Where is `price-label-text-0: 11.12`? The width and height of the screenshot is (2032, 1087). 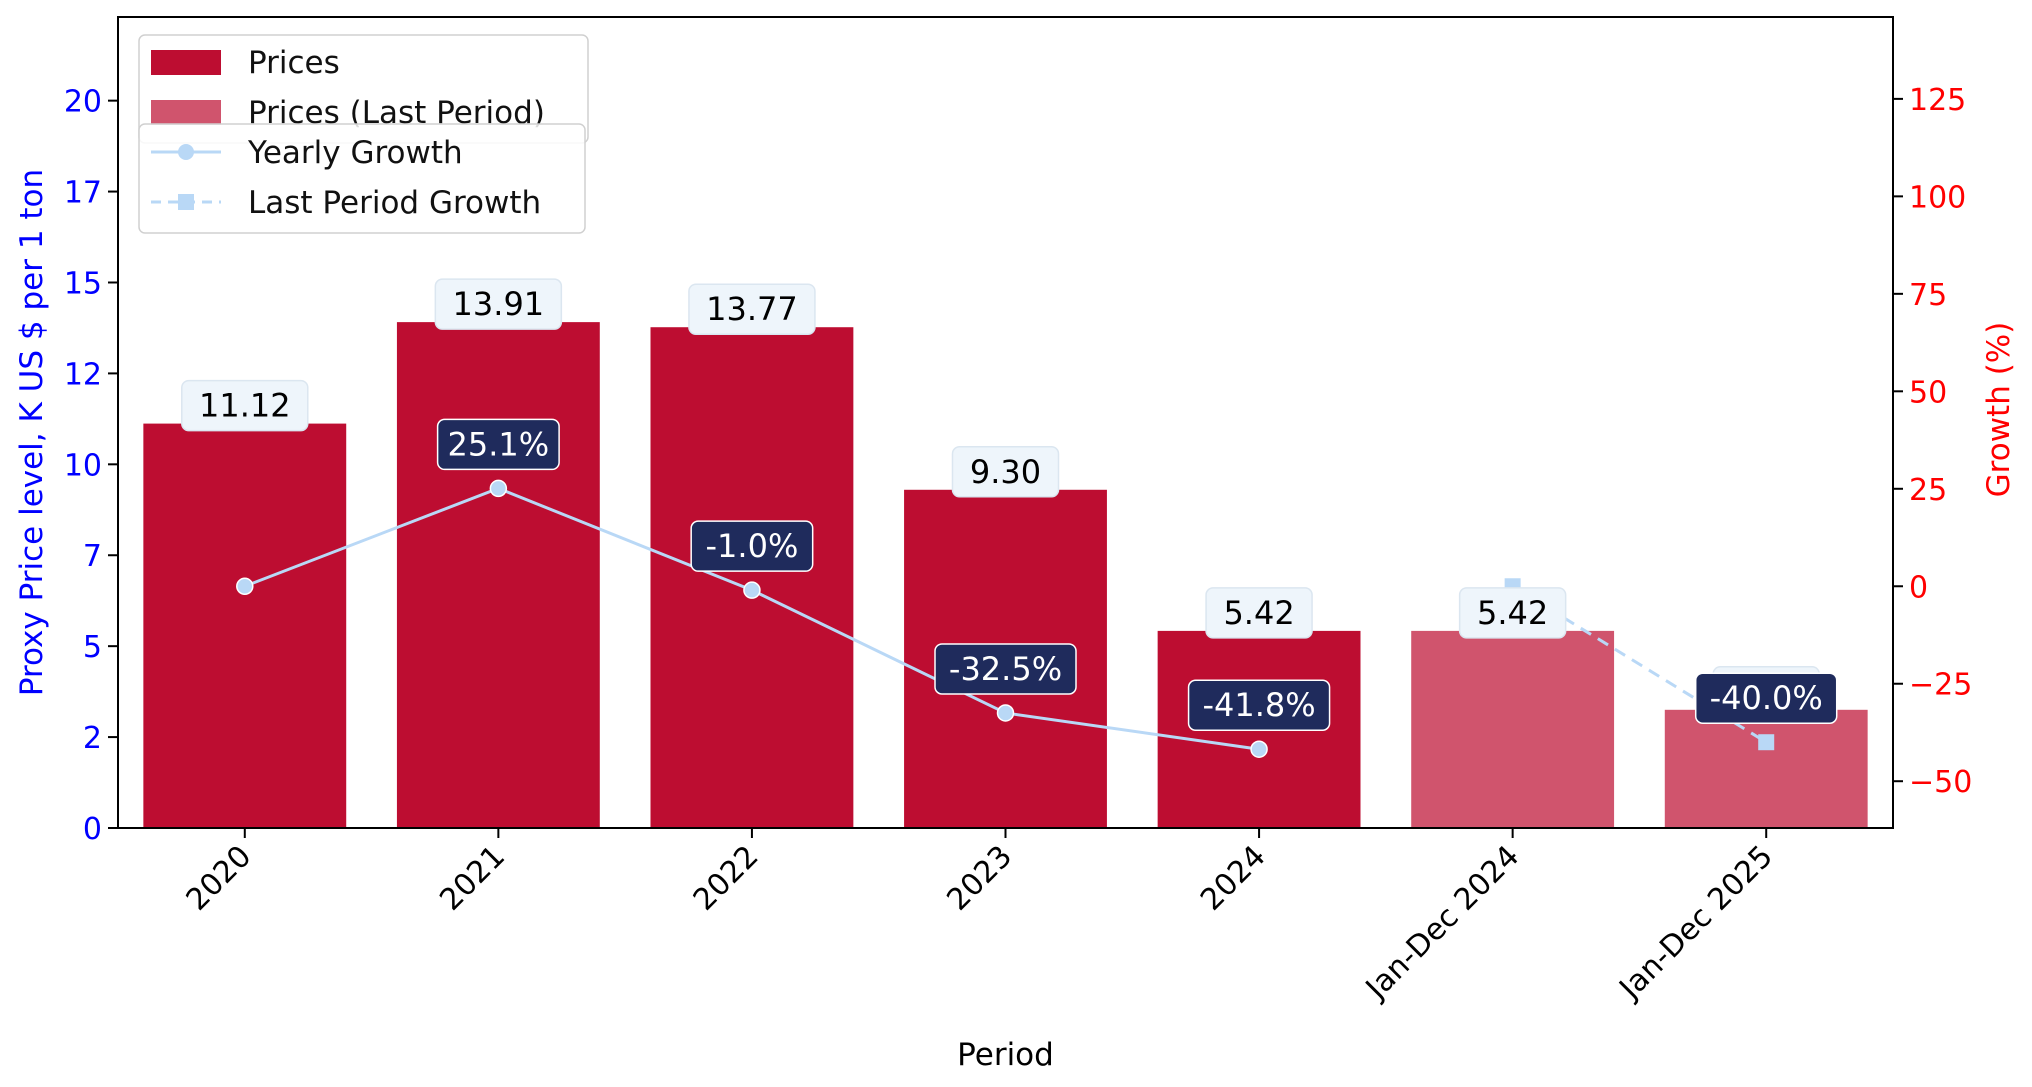
price-label-text-0: 11.12 is located at coordinates (245, 406).